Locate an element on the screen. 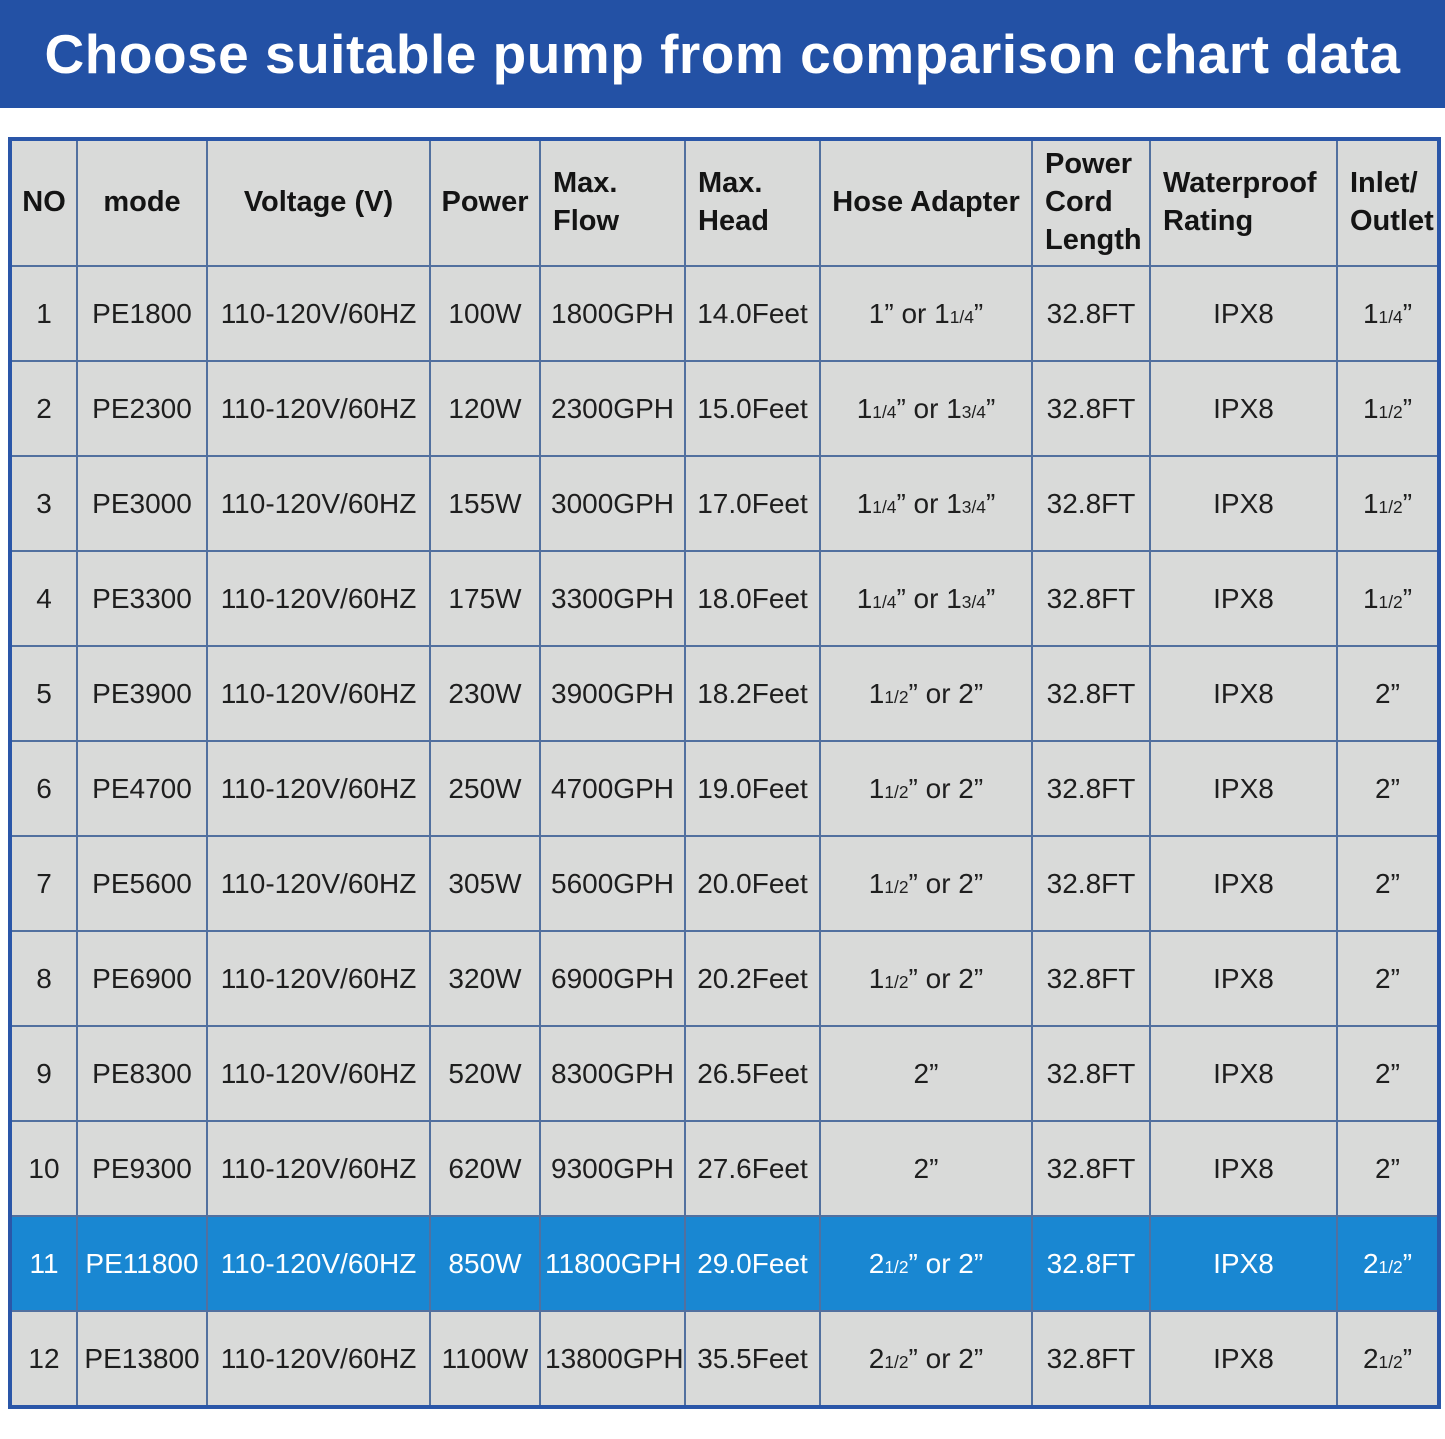 The image size is (1445, 1439). cell-mode: PE4700 is located at coordinates (142, 788).